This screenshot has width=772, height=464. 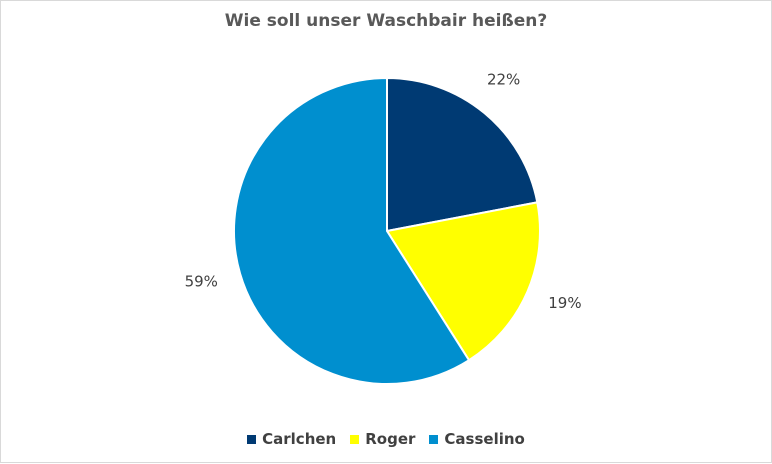 What do you see at coordinates (201, 282) in the screenshot?
I see `data-label-casselino: 59%` at bounding box center [201, 282].